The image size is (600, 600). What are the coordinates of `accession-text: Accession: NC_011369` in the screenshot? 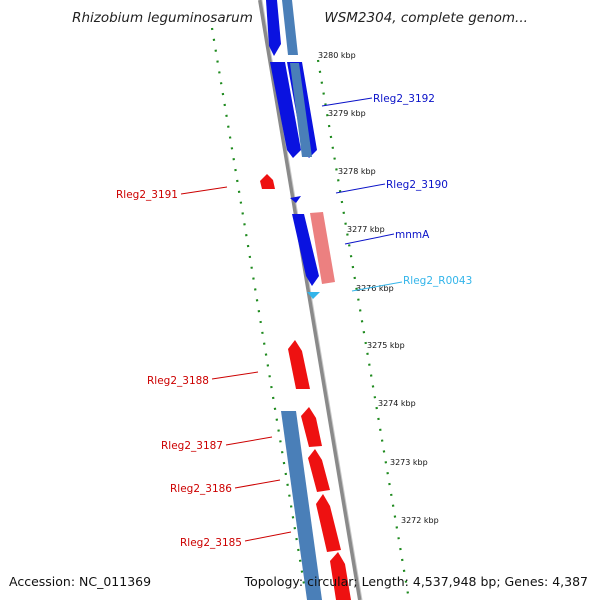 It's located at (80, 581).